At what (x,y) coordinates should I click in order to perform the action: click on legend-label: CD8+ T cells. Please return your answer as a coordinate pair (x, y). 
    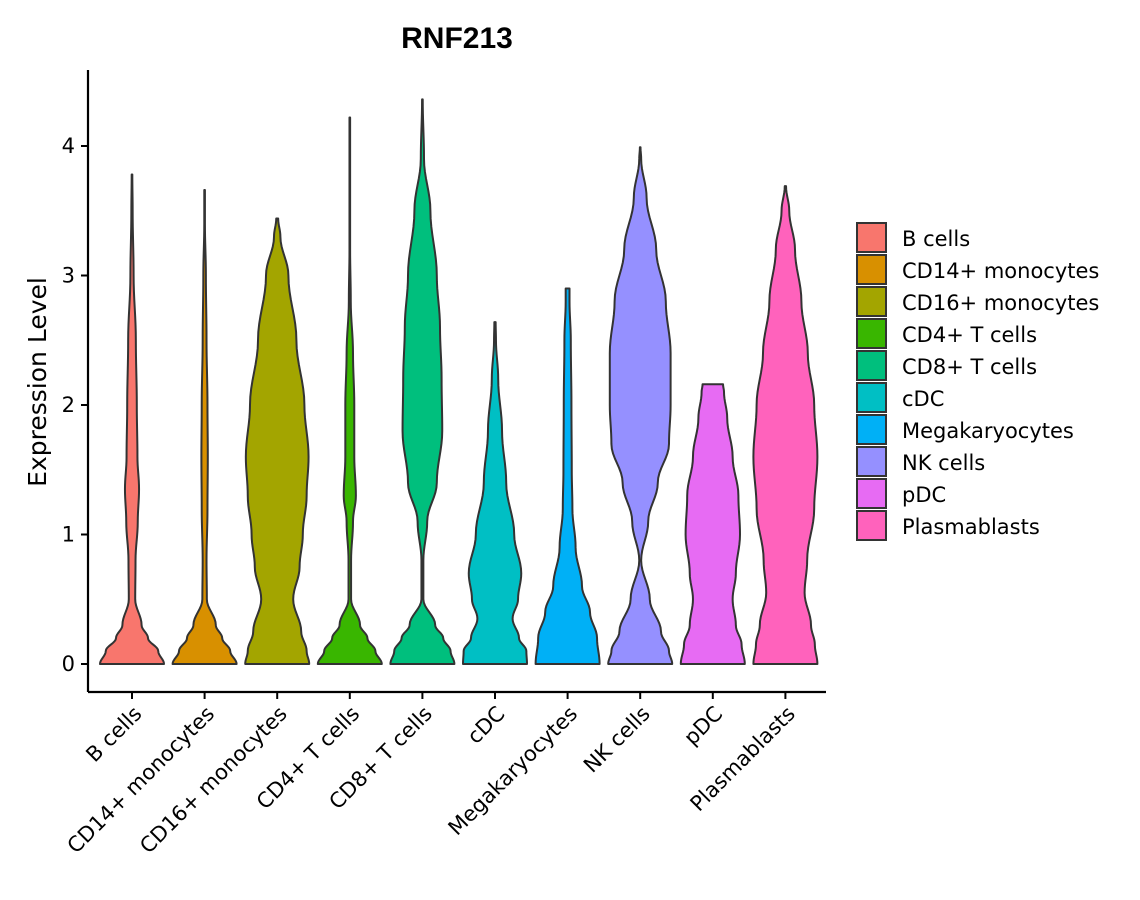
    Looking at the image, I should click on (969, 367).